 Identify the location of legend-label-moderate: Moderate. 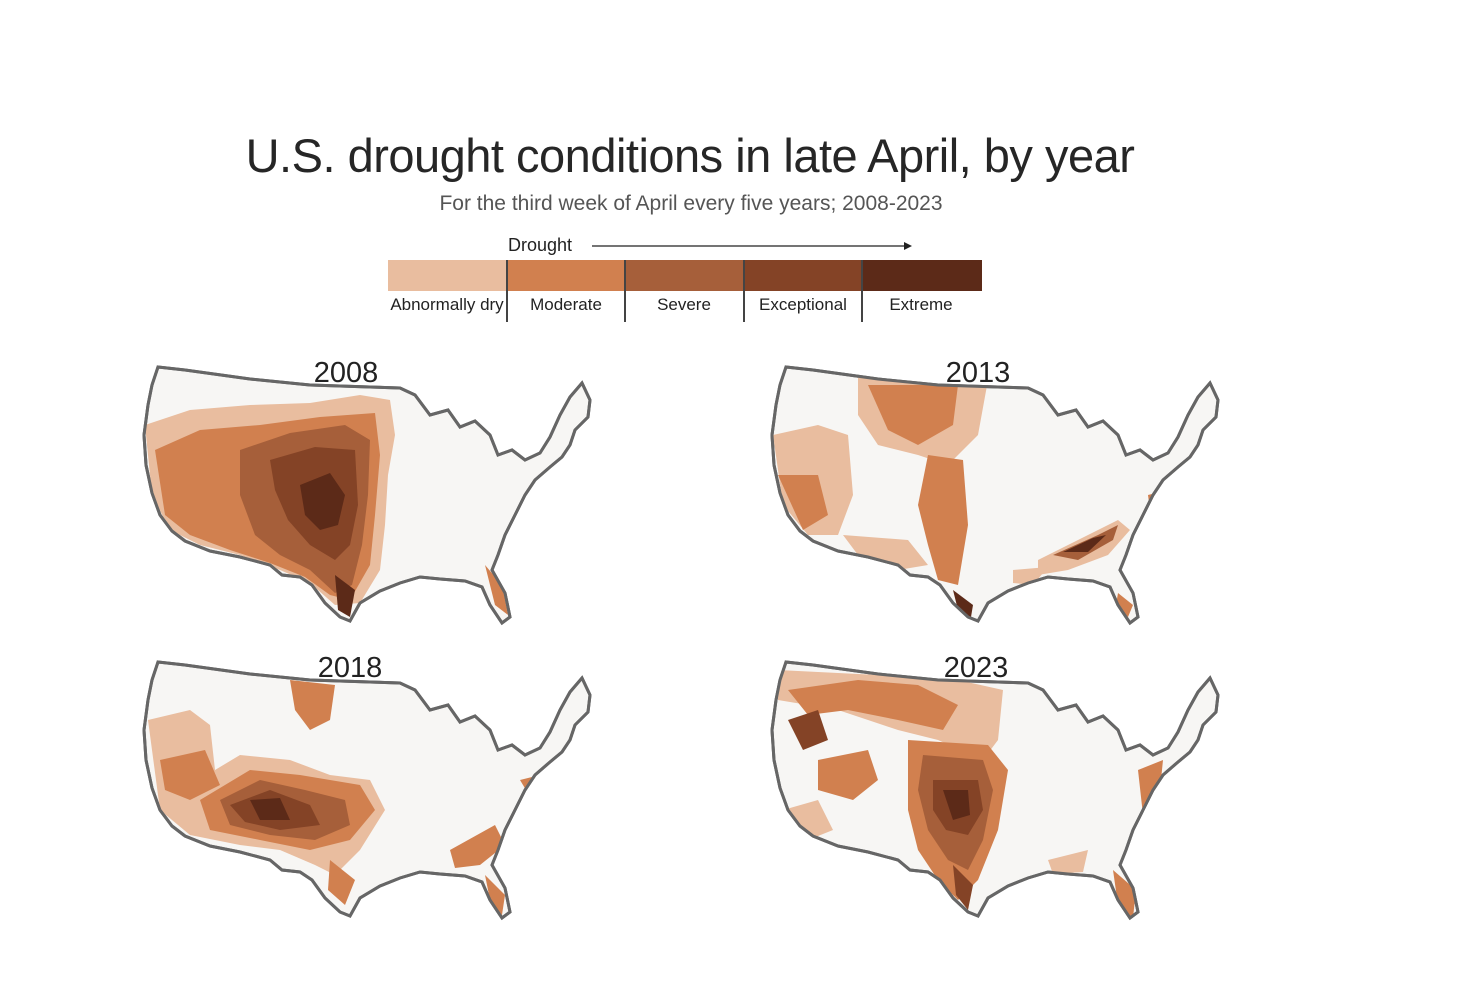
(566, 304).